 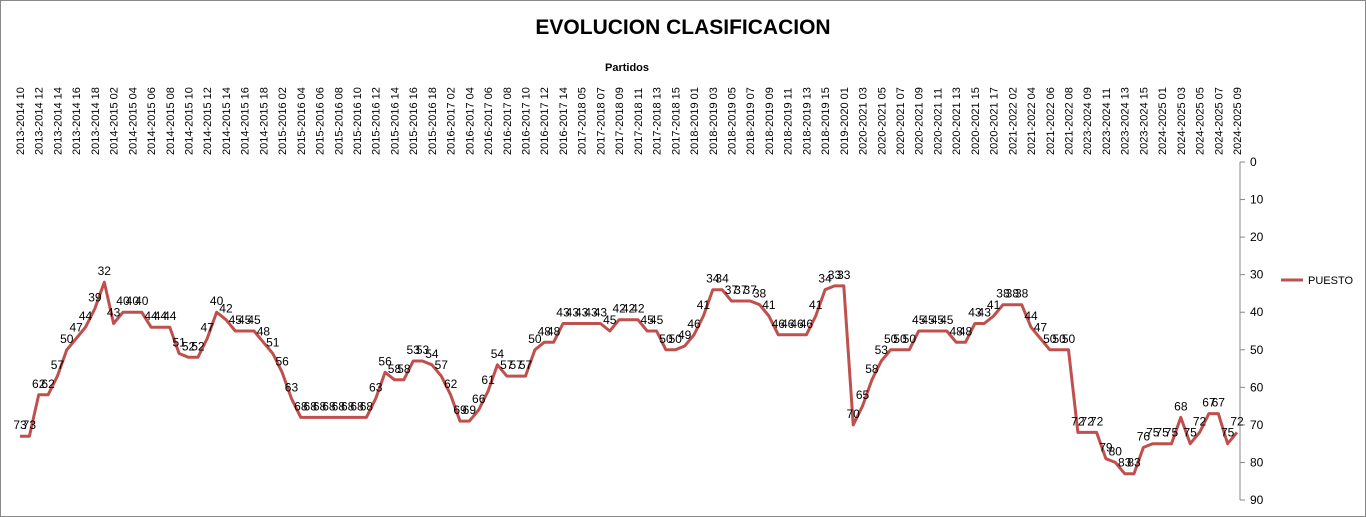 I want to click on y-tick-label: 70, so click(x=1257, y=425).